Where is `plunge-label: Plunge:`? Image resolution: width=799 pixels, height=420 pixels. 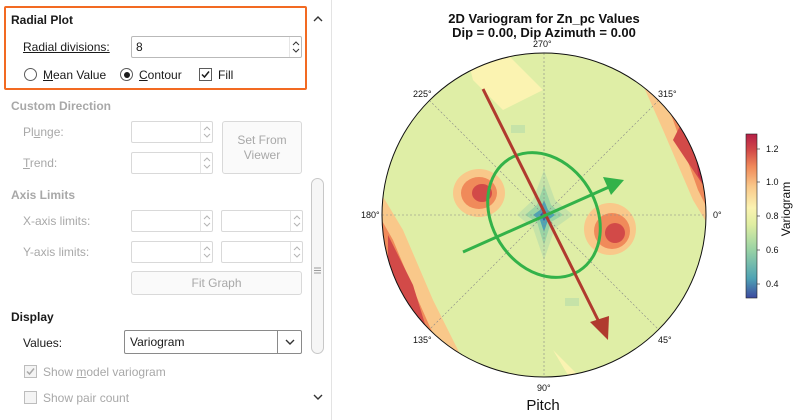 plunge-label: Plunge: is located at coordinates (43, 132).